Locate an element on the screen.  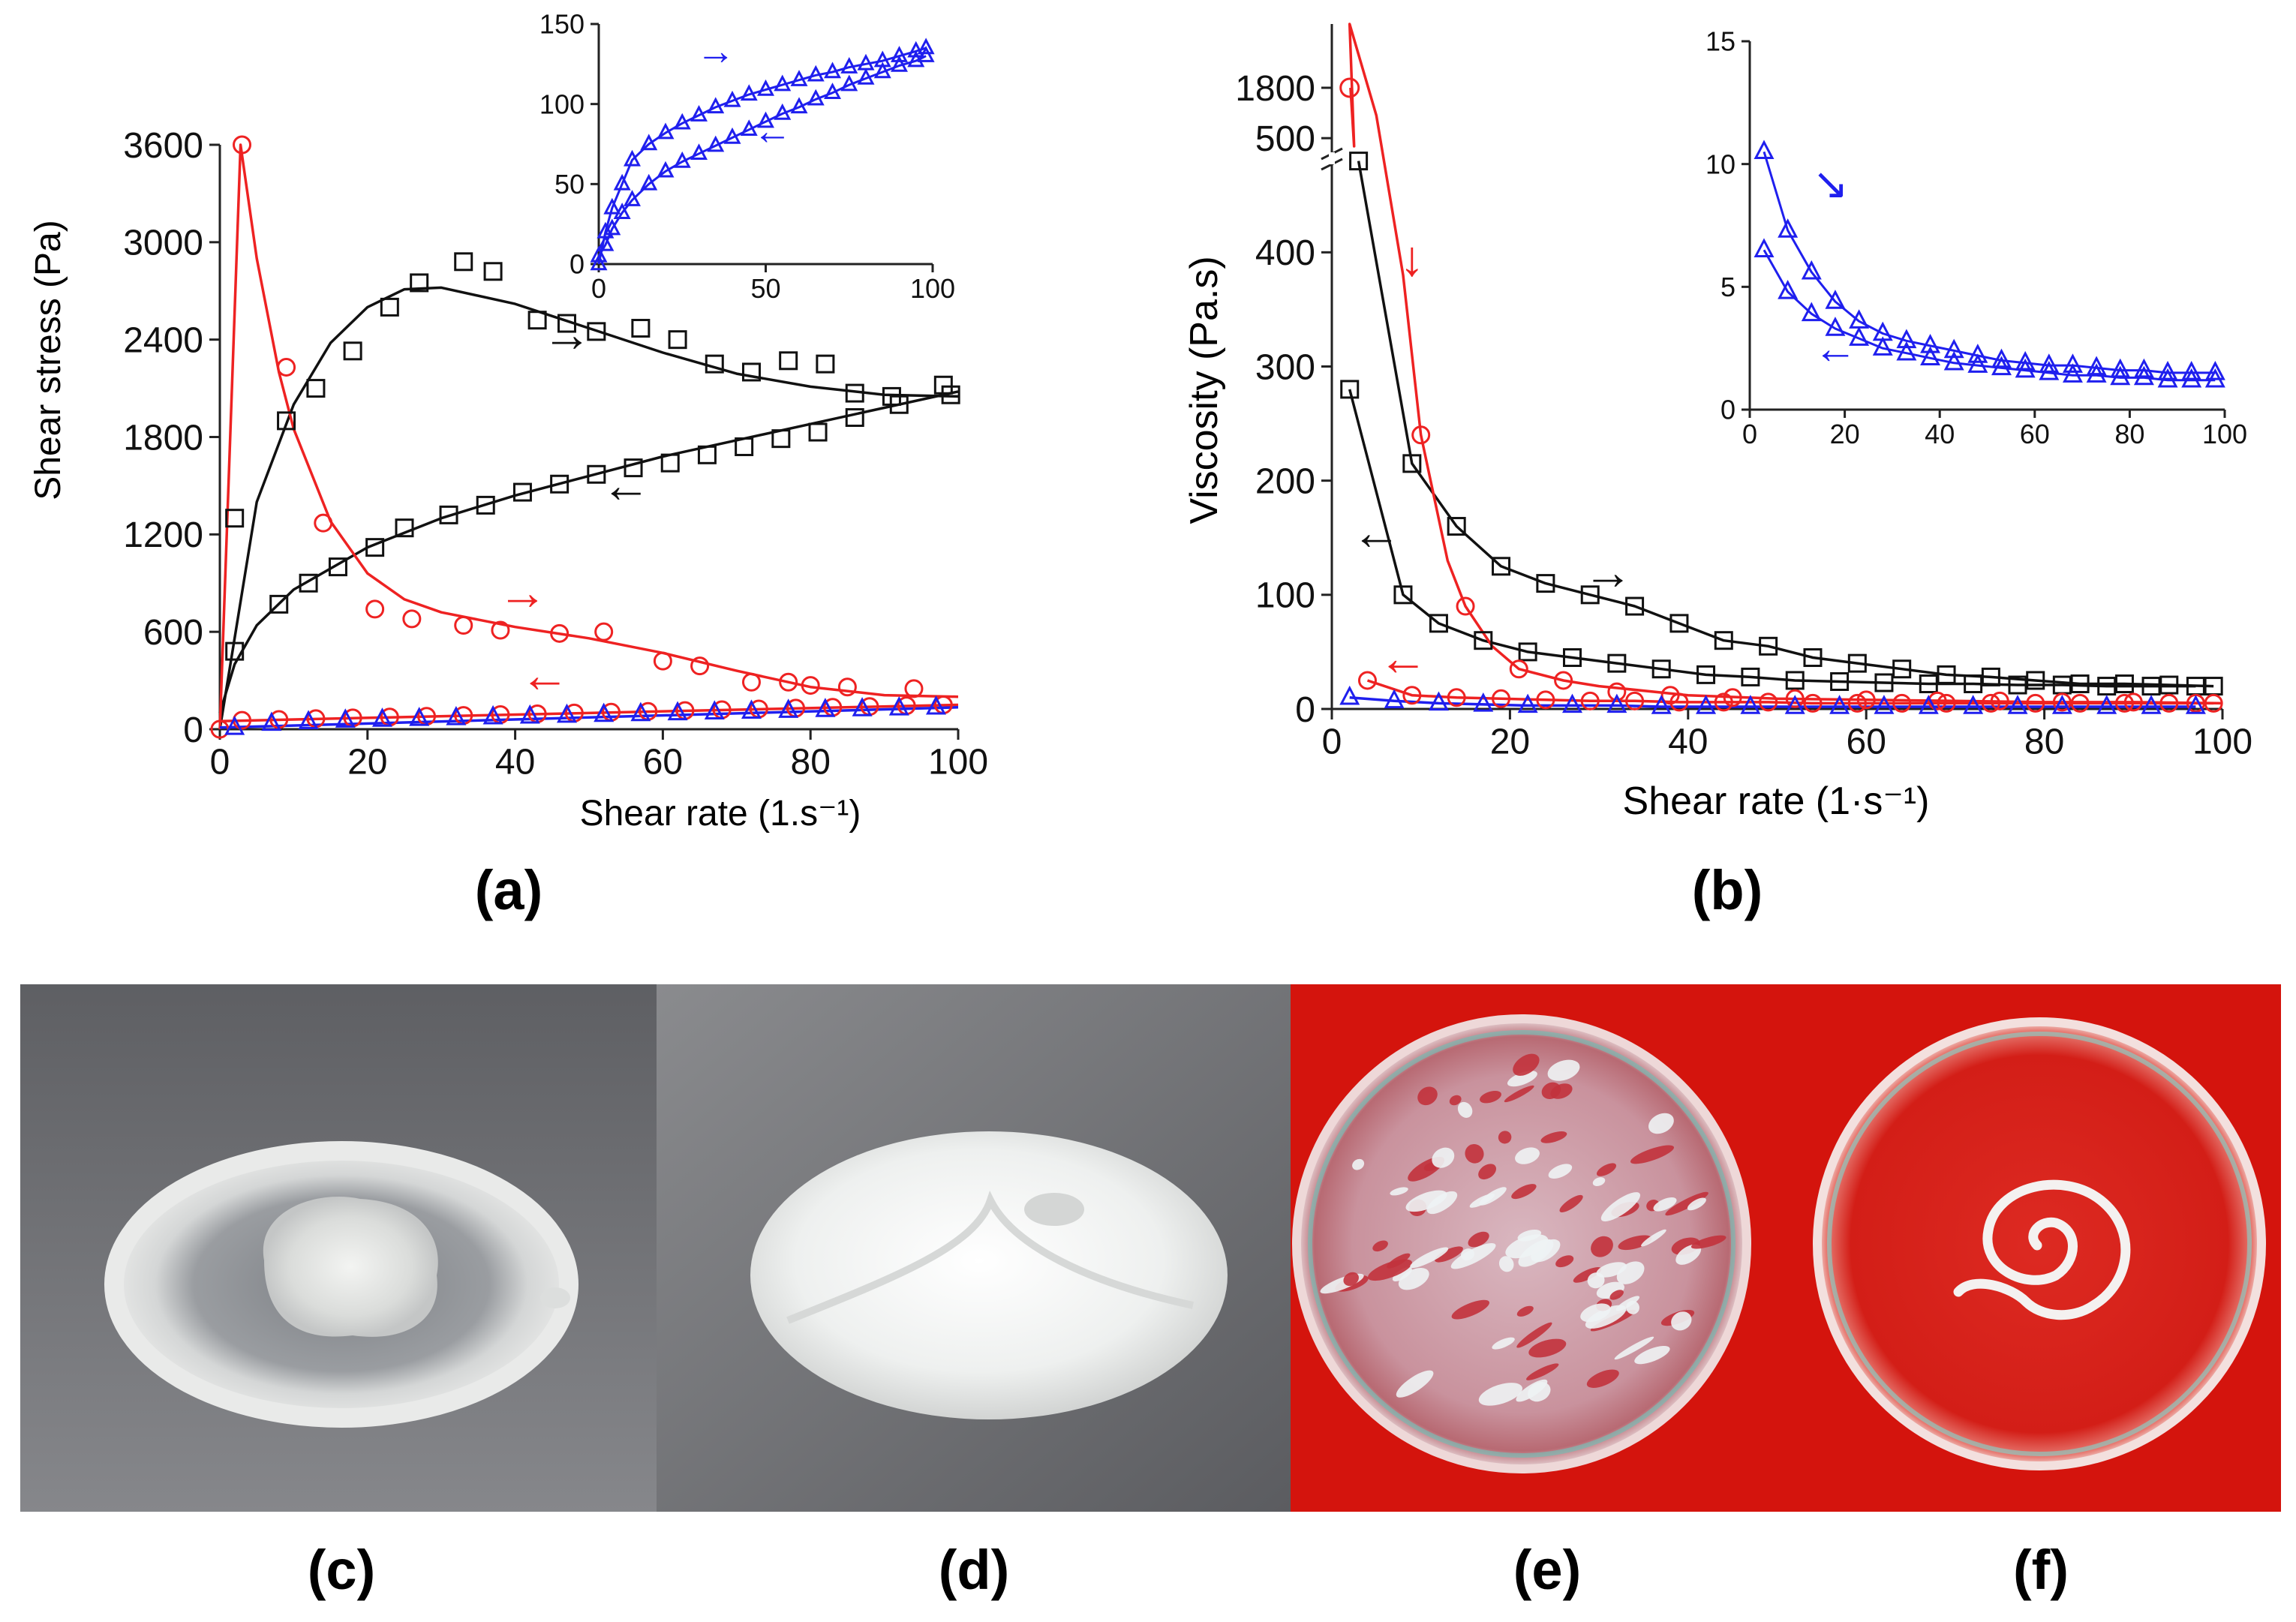
photo-c-label: (c) is located at coordinates (341, 1570).